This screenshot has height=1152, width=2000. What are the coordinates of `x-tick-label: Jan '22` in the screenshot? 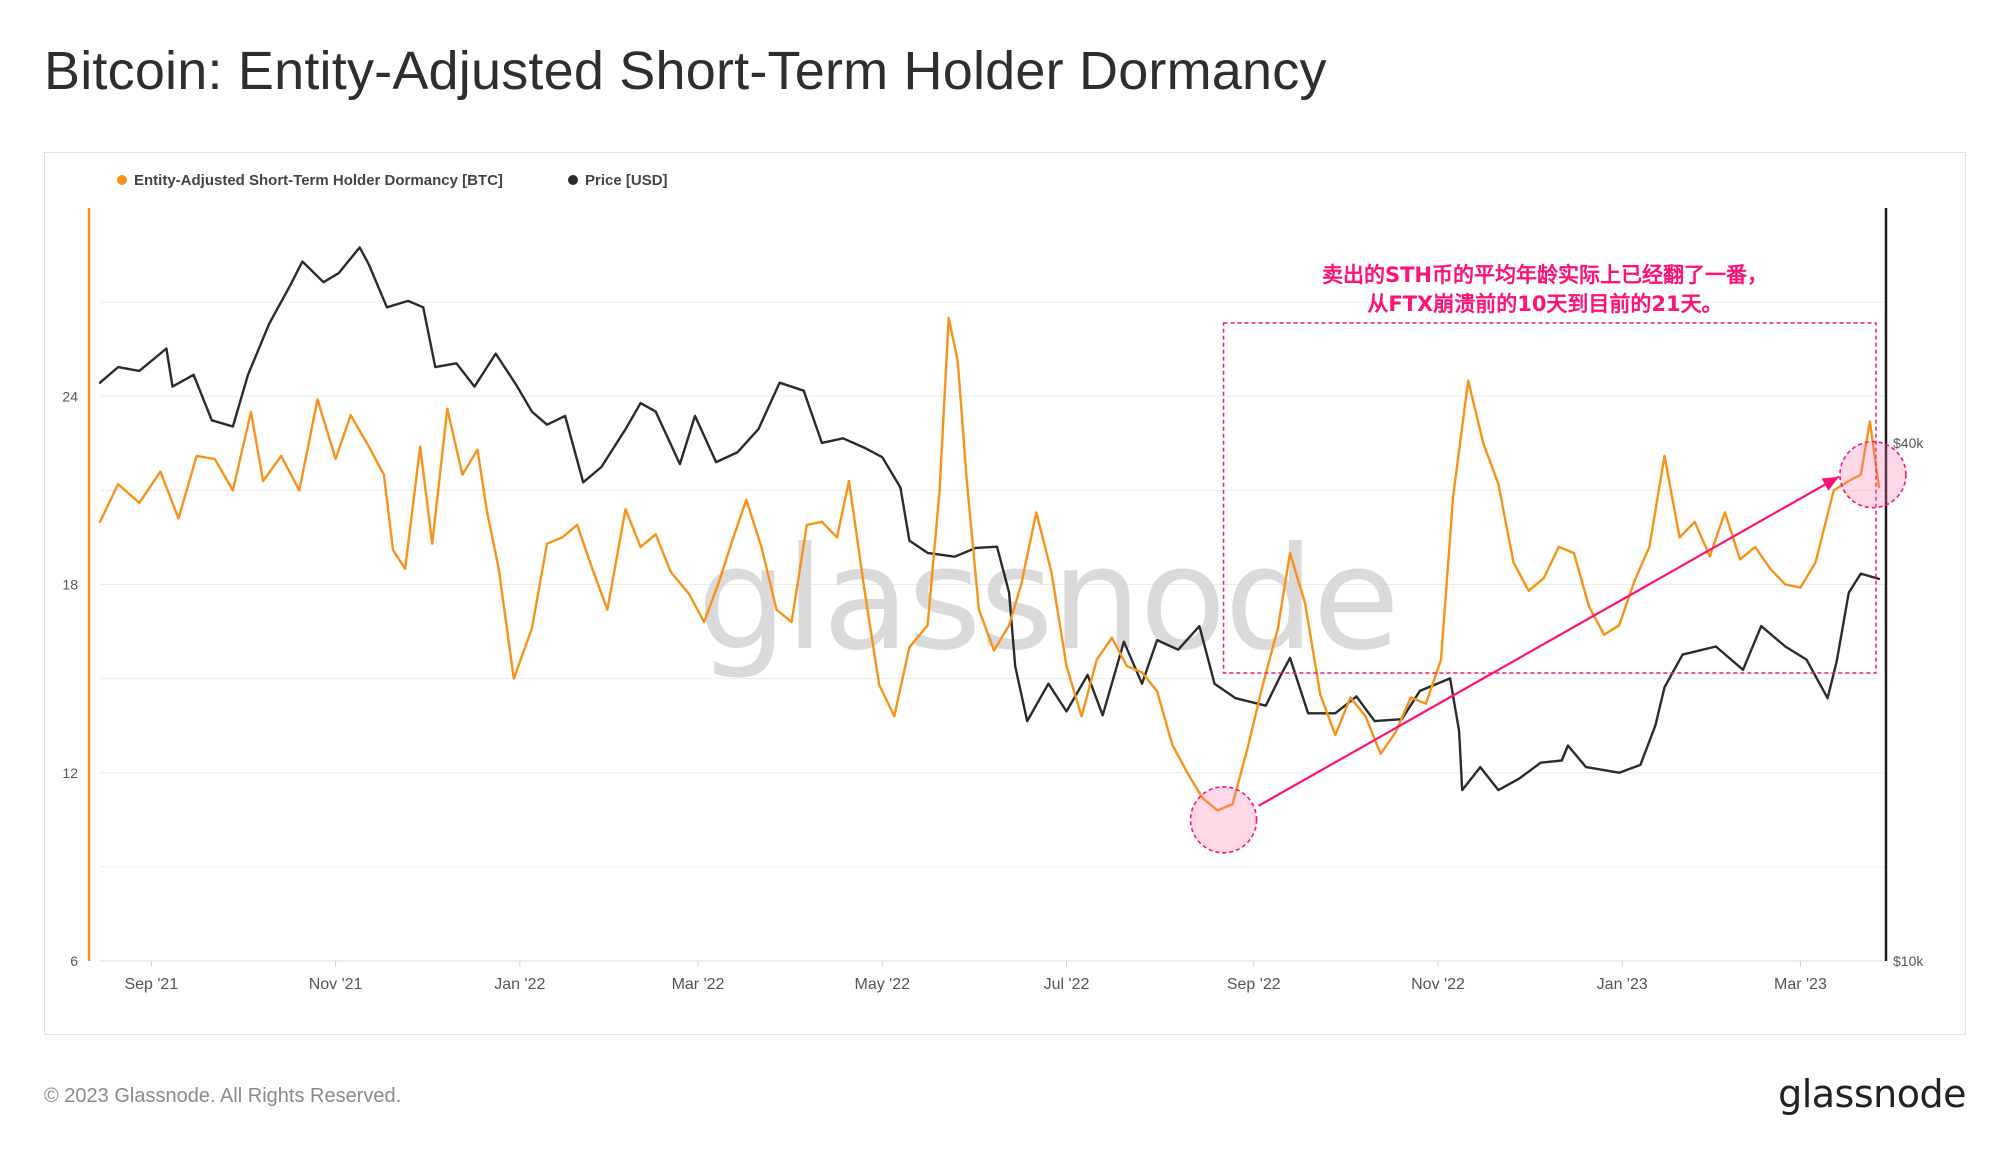 It's located at (519, 984).